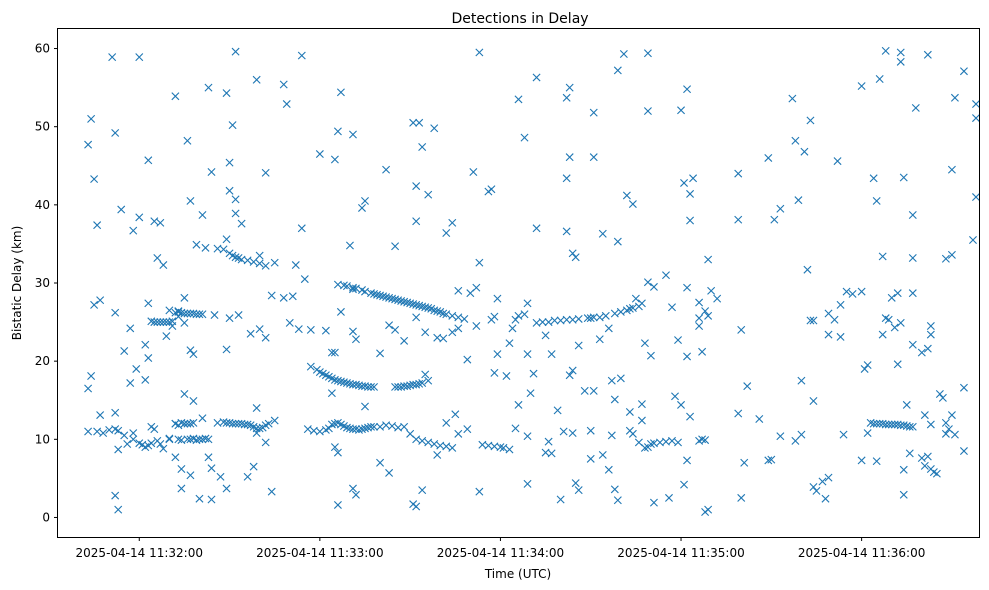  What do you see at coordinates (139, 553) in the screenshot?
I see `x-tick-label: 2025-04-14 11:32:00` at bounding box center [139, 553].